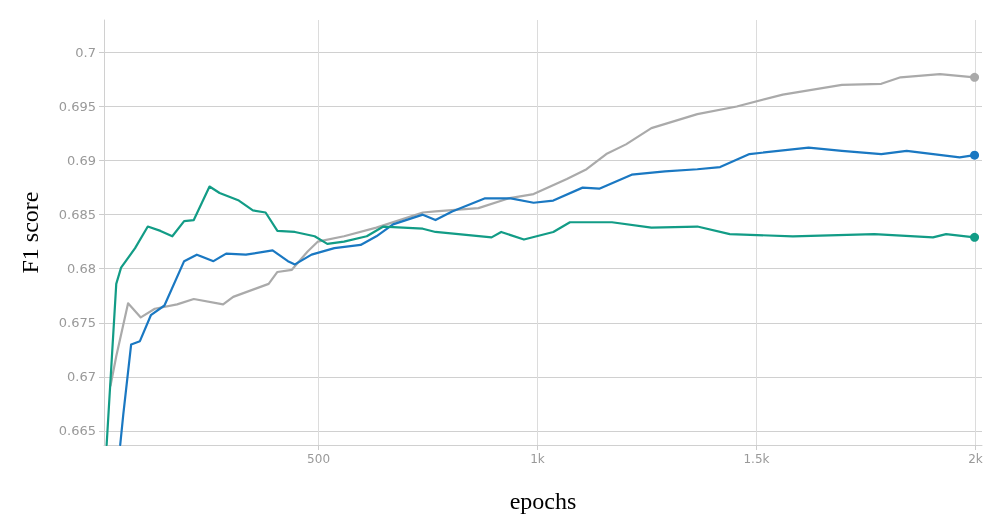  What do you see at coordinates (81, 269) in the screenshot?
I see `y-tick-label: 0.68` at bounding box center [81, 269].